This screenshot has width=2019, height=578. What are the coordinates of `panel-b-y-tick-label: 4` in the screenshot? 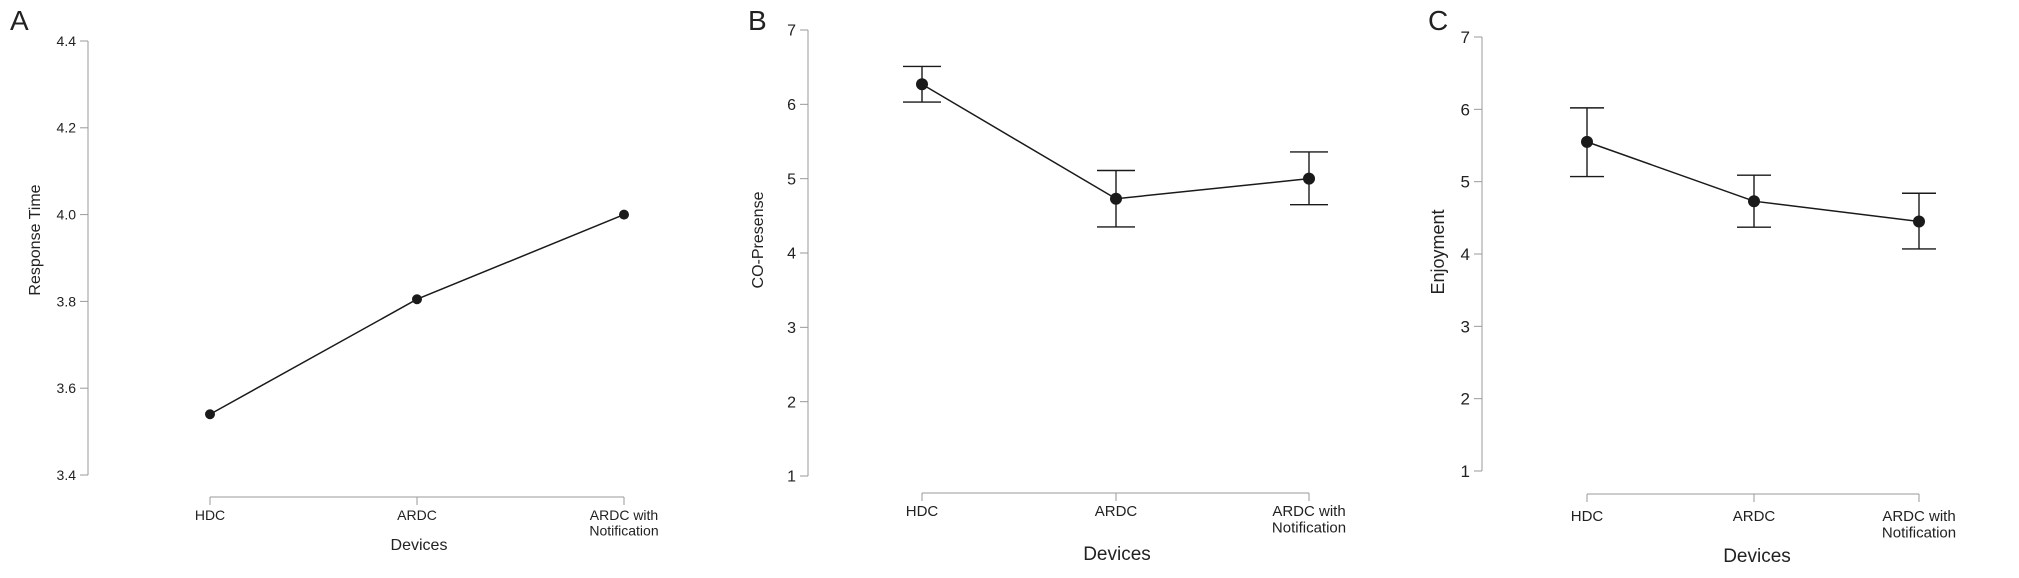 It's located at (791, 254).